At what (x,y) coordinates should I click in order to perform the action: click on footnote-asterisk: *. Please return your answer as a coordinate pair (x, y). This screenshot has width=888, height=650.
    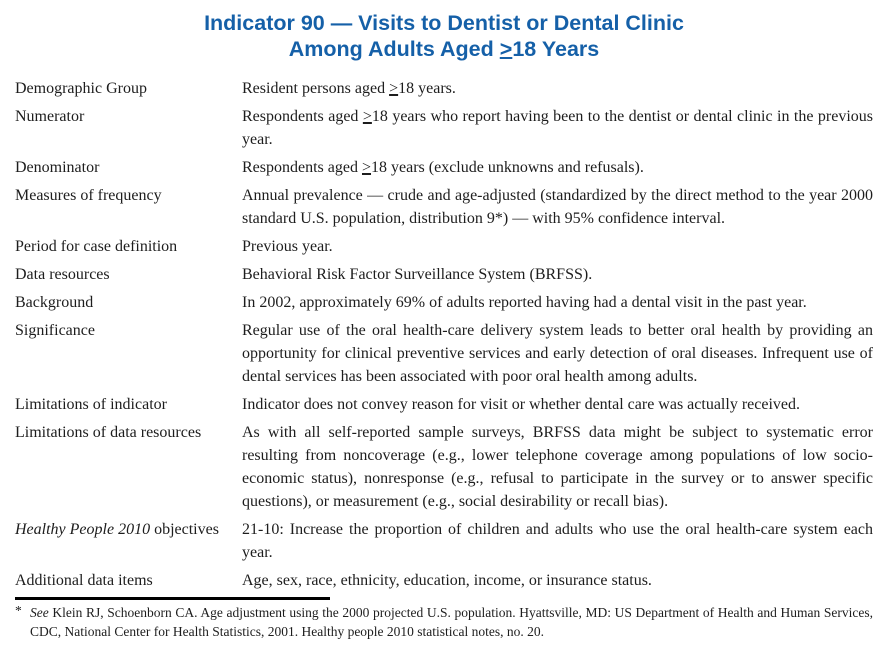
    Looking at the image, I should click on (18, 610).